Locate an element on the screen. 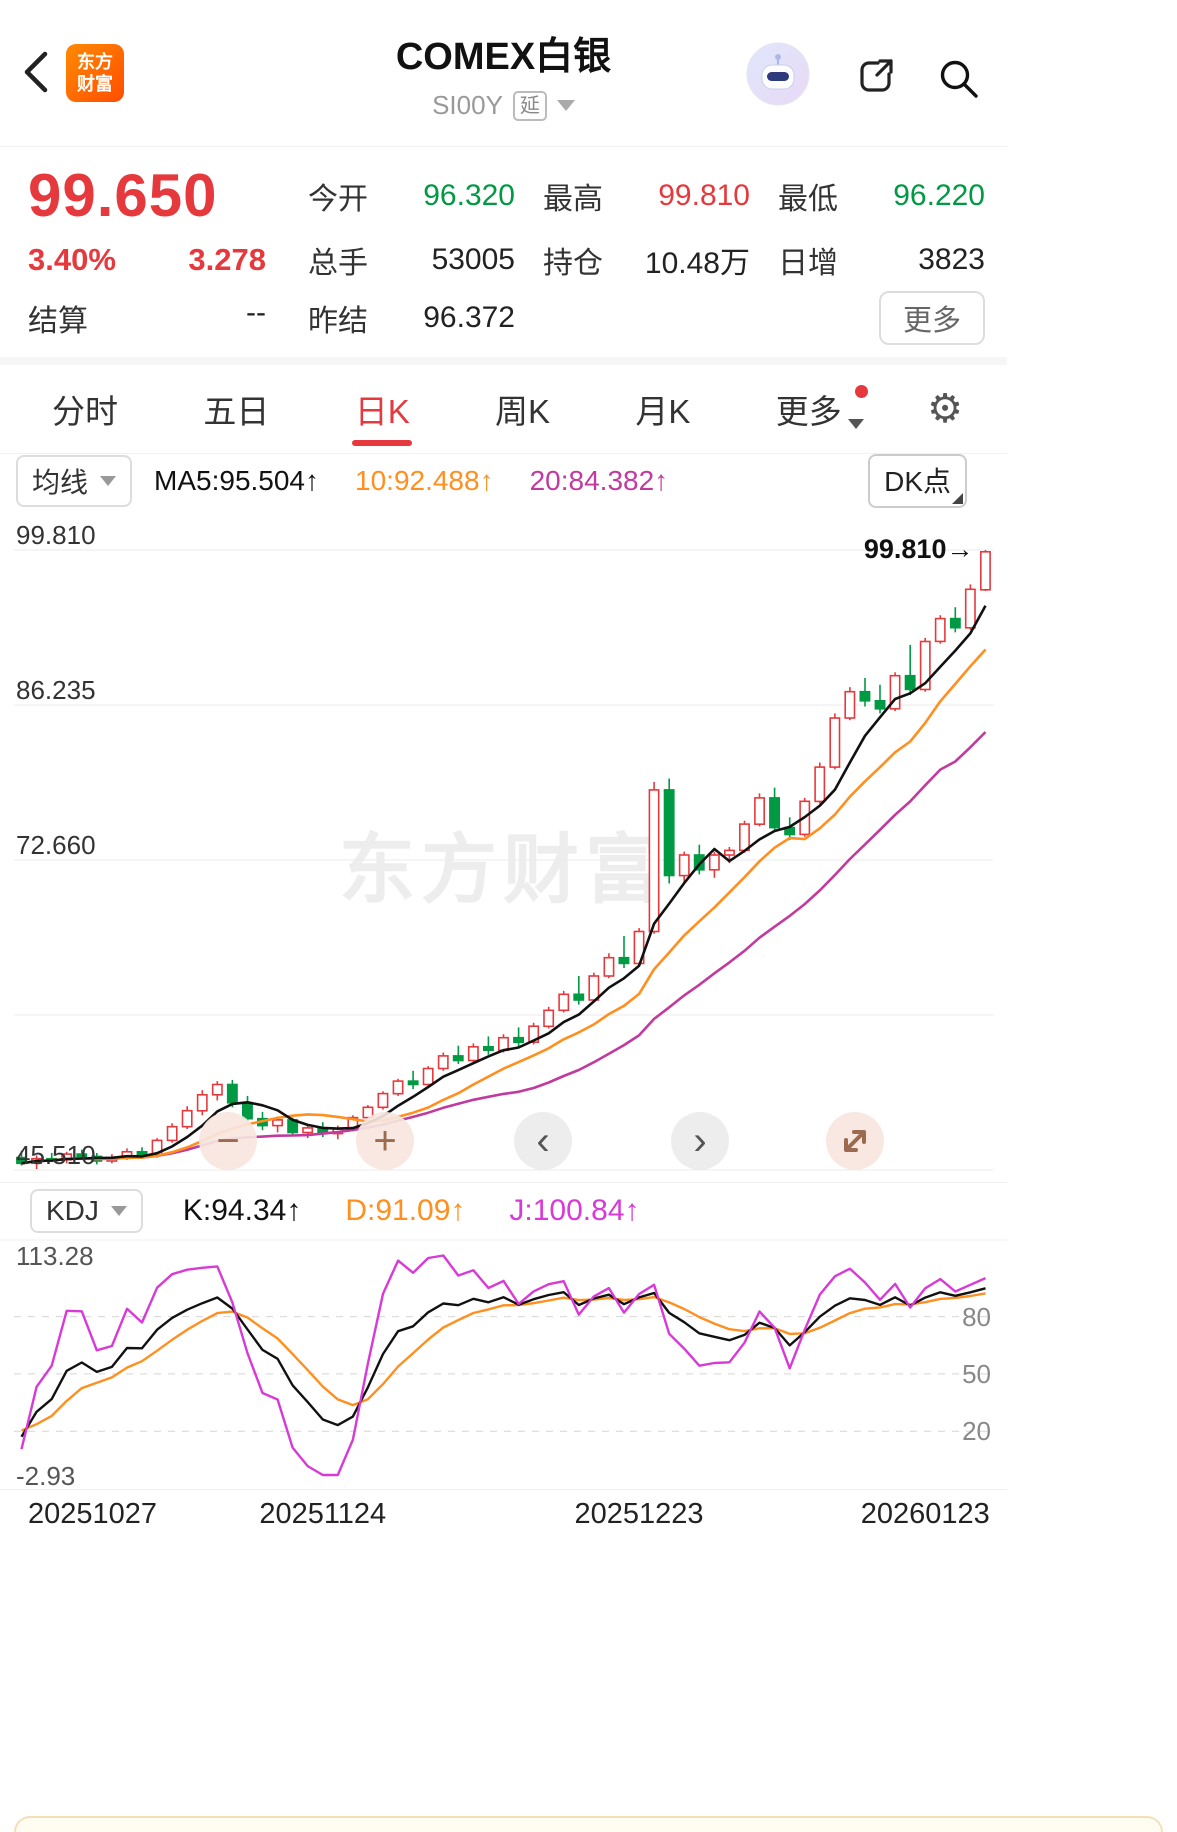 The width and height of the screenshot is (1177, 1832). tab-weekly-k: 周K is located at coordinates (523, 411).